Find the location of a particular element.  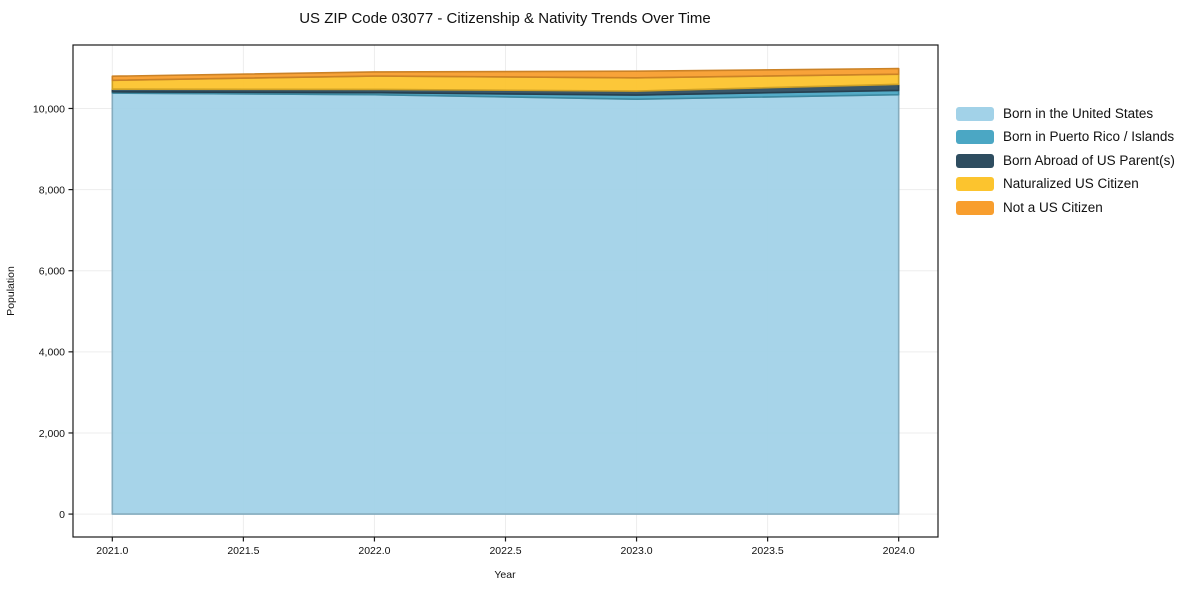

x-axis-label: Year is located at coordinates (505, 575).